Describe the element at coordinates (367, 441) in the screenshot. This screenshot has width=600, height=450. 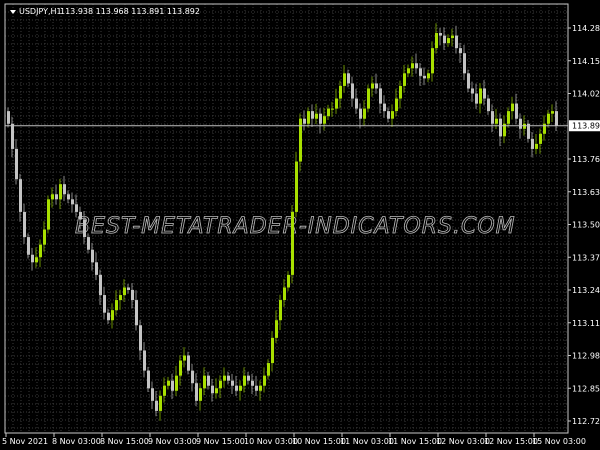
I see `time-tick-label: 11 Nov 03:00` at that location.